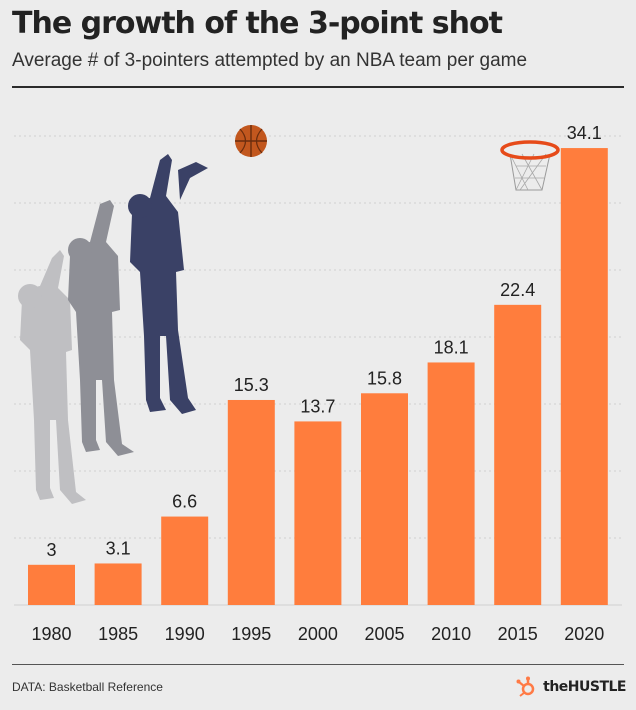  I want to click on value-label-2000: 13.7, so click(317, 406).